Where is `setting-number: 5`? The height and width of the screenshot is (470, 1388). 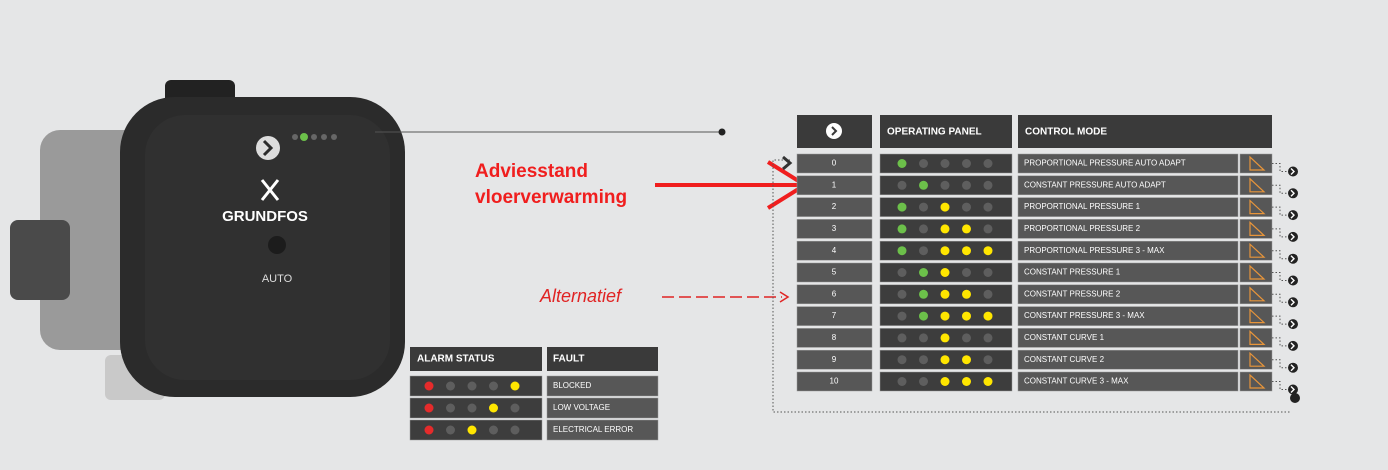
setting-number: 5 is located at coordinates (834, 272).